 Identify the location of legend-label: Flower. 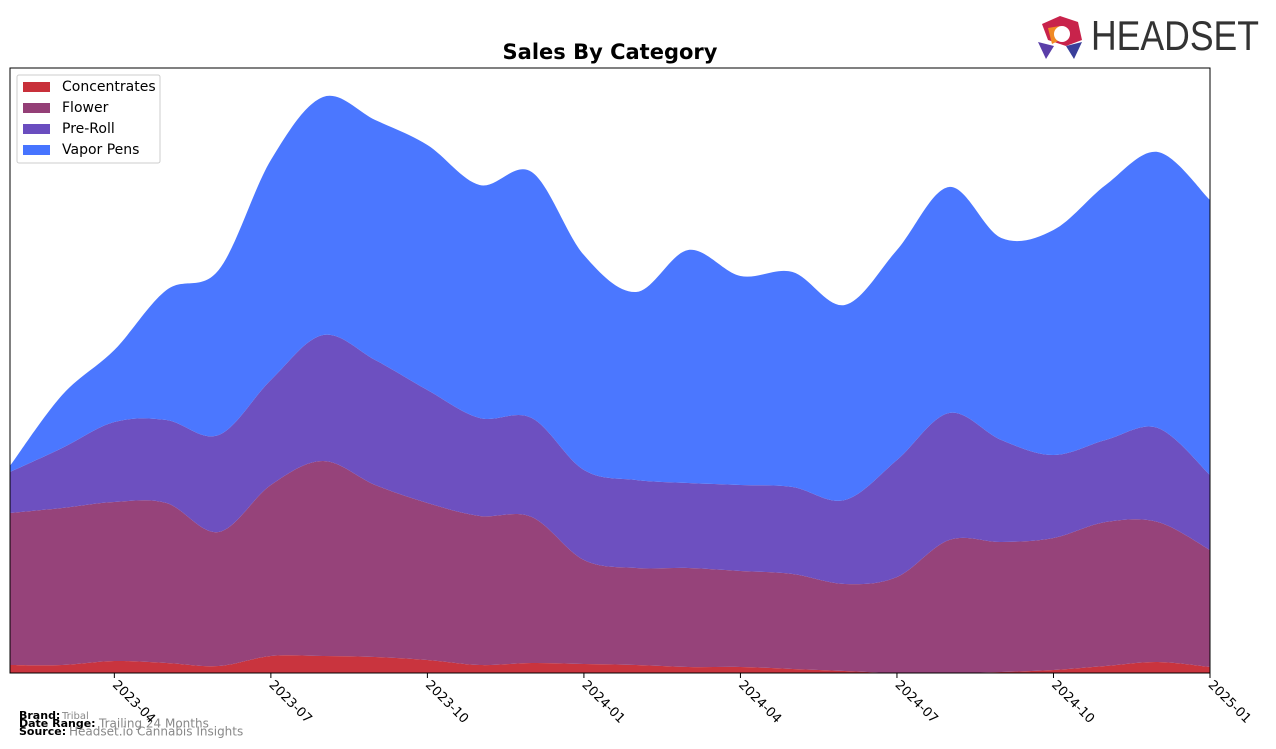
(85, 108).